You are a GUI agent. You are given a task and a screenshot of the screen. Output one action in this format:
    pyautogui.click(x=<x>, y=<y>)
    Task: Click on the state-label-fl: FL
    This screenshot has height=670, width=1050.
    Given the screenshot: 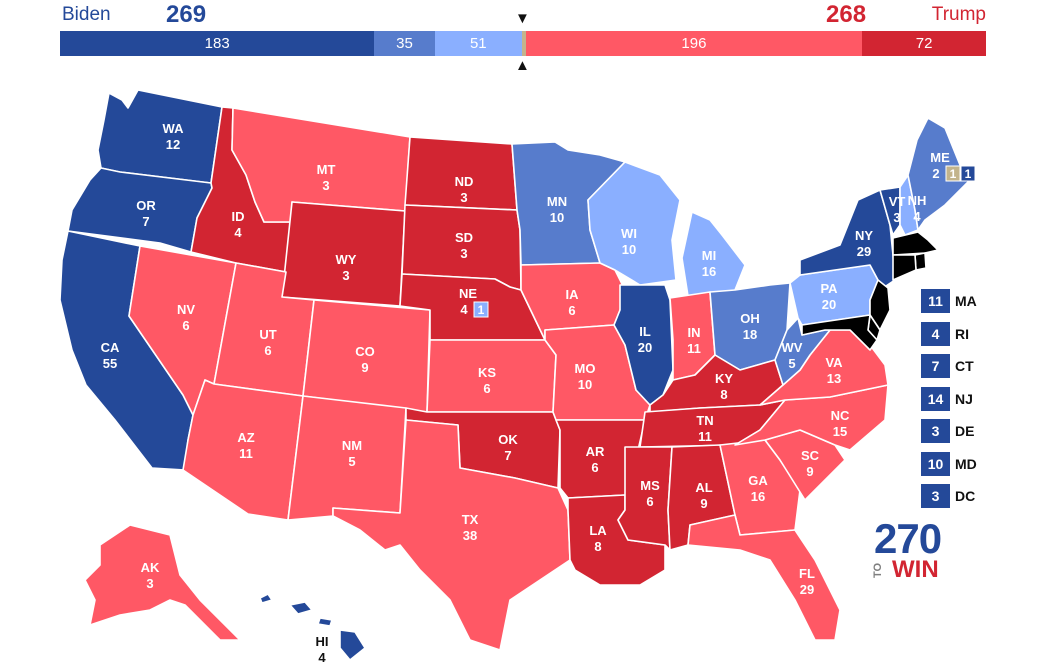 What is the action you would take?
    pyautogui.click(x=807, y=573)
    